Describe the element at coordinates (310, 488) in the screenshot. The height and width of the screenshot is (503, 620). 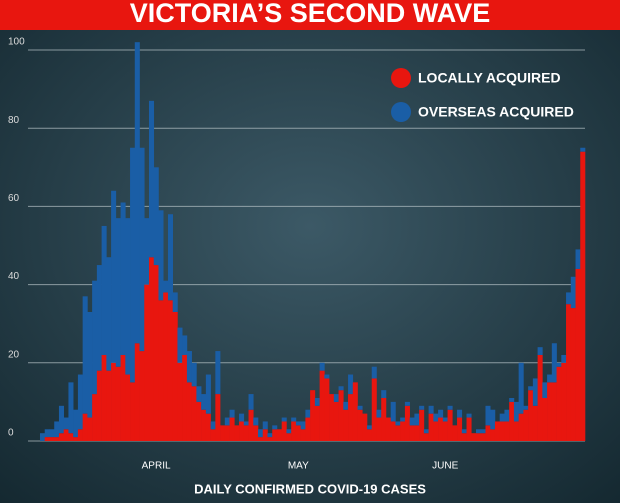
I see `x-axis-label: DAILY CONFIRMED COVID-19 CASES` at that location.